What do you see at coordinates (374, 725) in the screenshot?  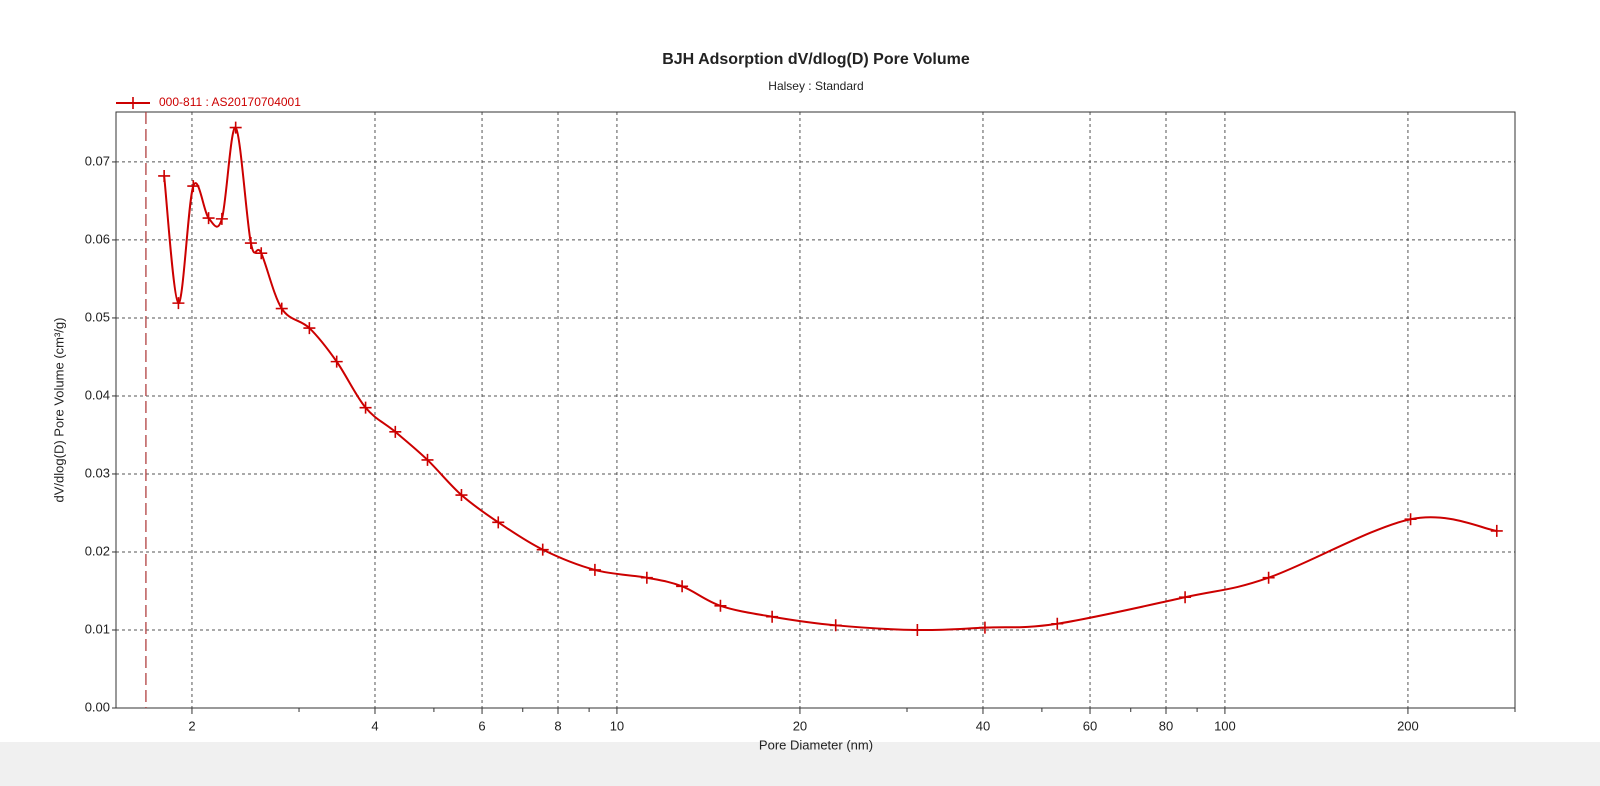 I see `x-tick-label: 4` at bounding box center [374, 725].